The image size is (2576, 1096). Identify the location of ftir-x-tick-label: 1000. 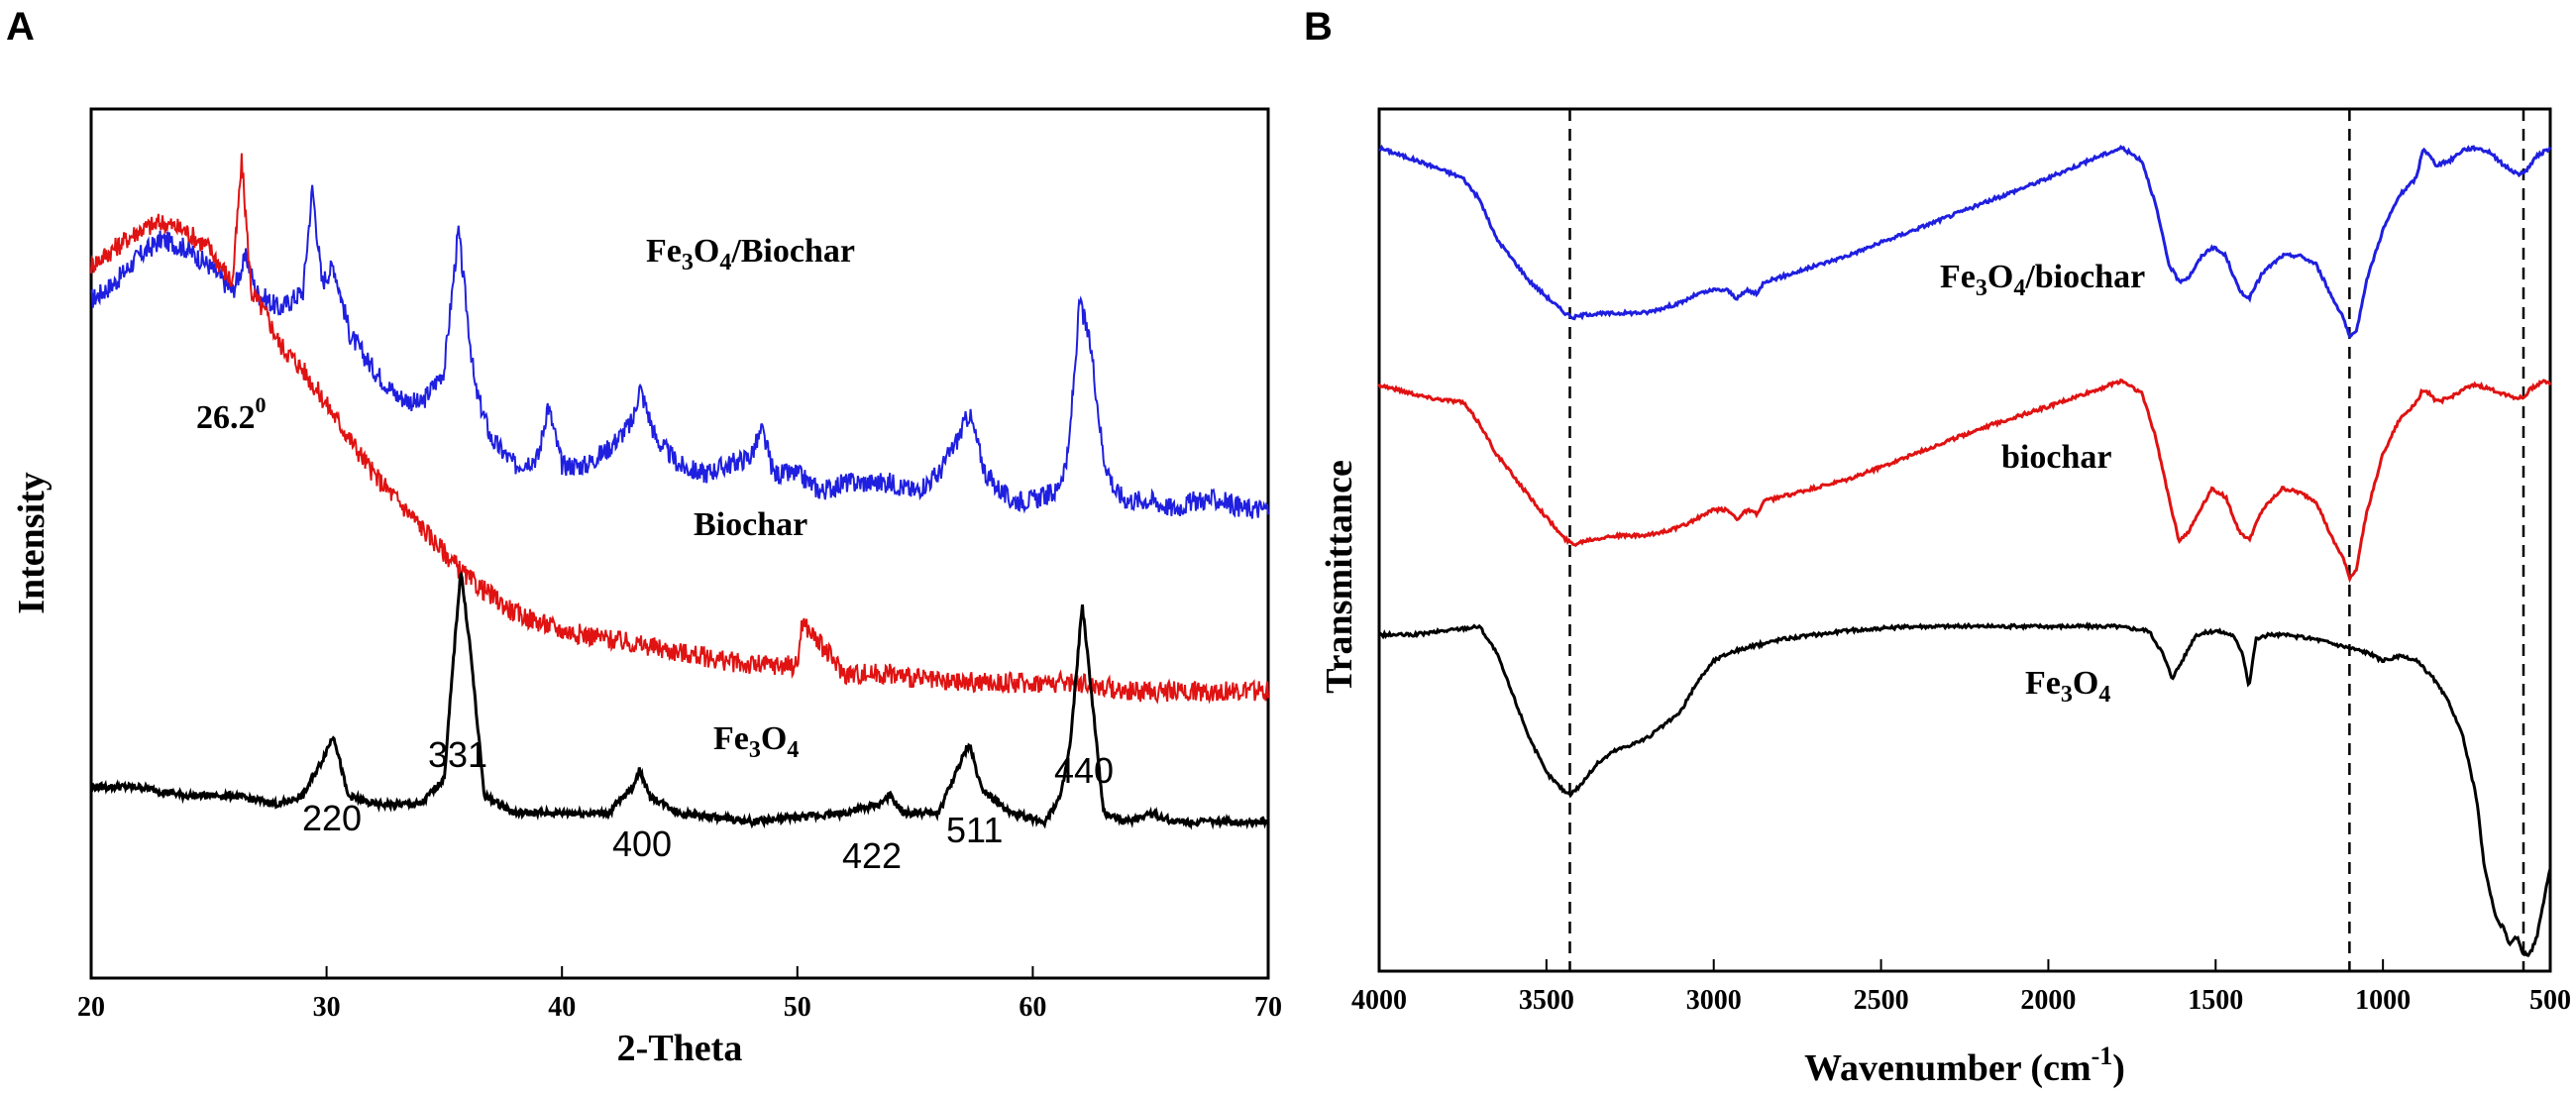
(2383, 1000).